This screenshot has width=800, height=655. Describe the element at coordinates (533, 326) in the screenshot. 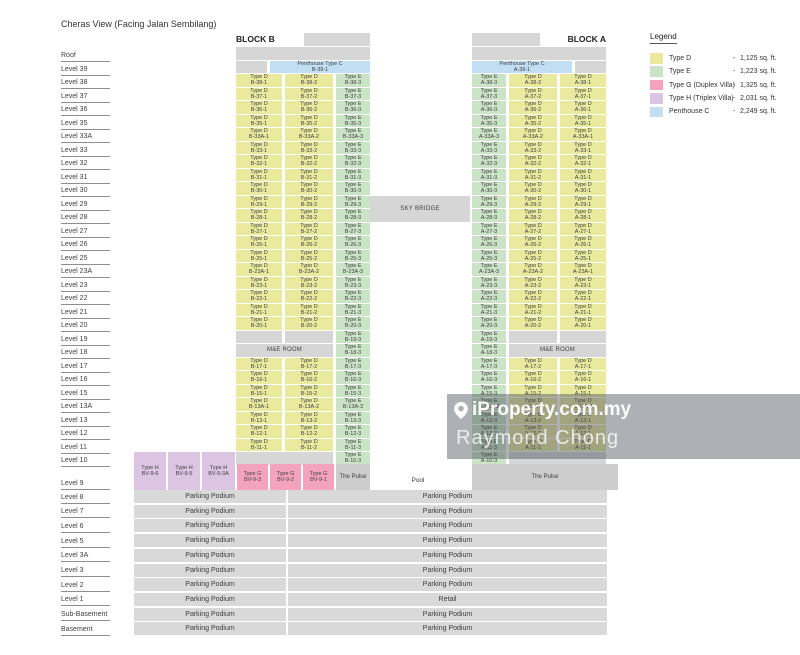

I see `unit-number: A-20-2` at that location.